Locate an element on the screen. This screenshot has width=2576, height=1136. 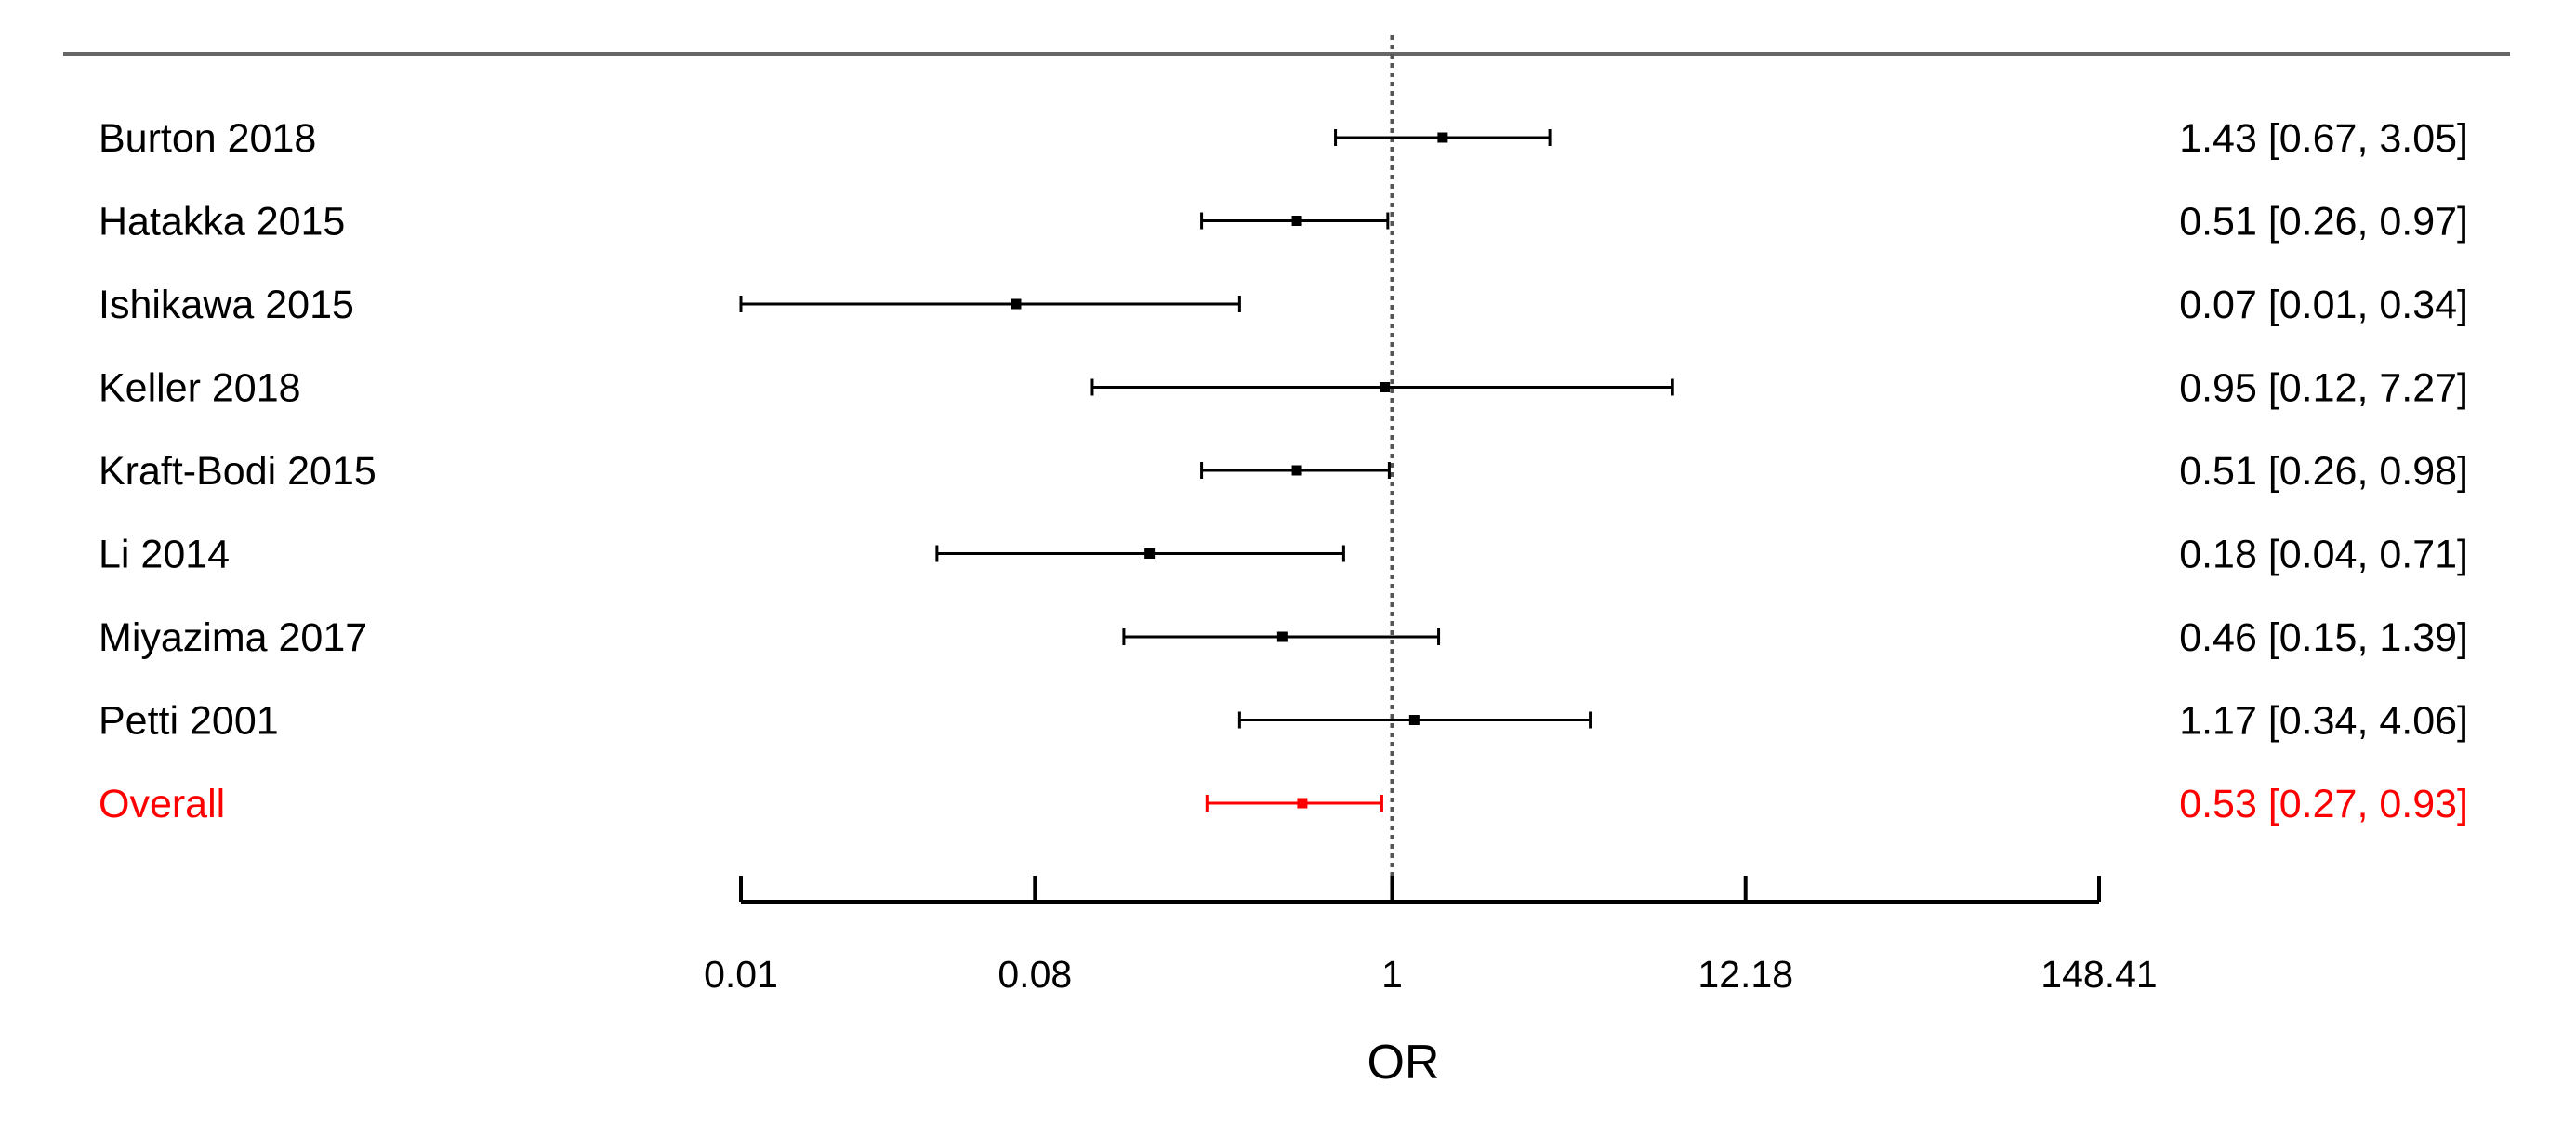
ci-text: 1.43 [0.67, 3.05] is located at coordinates (2323, 138).